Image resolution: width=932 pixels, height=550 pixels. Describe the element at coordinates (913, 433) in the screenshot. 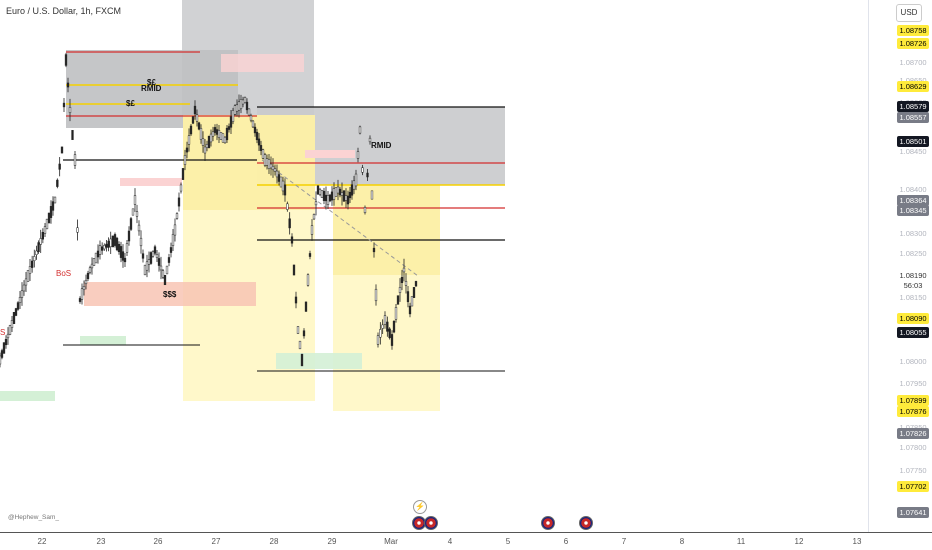

I see `price-level-badge: 1.07826` at that location.